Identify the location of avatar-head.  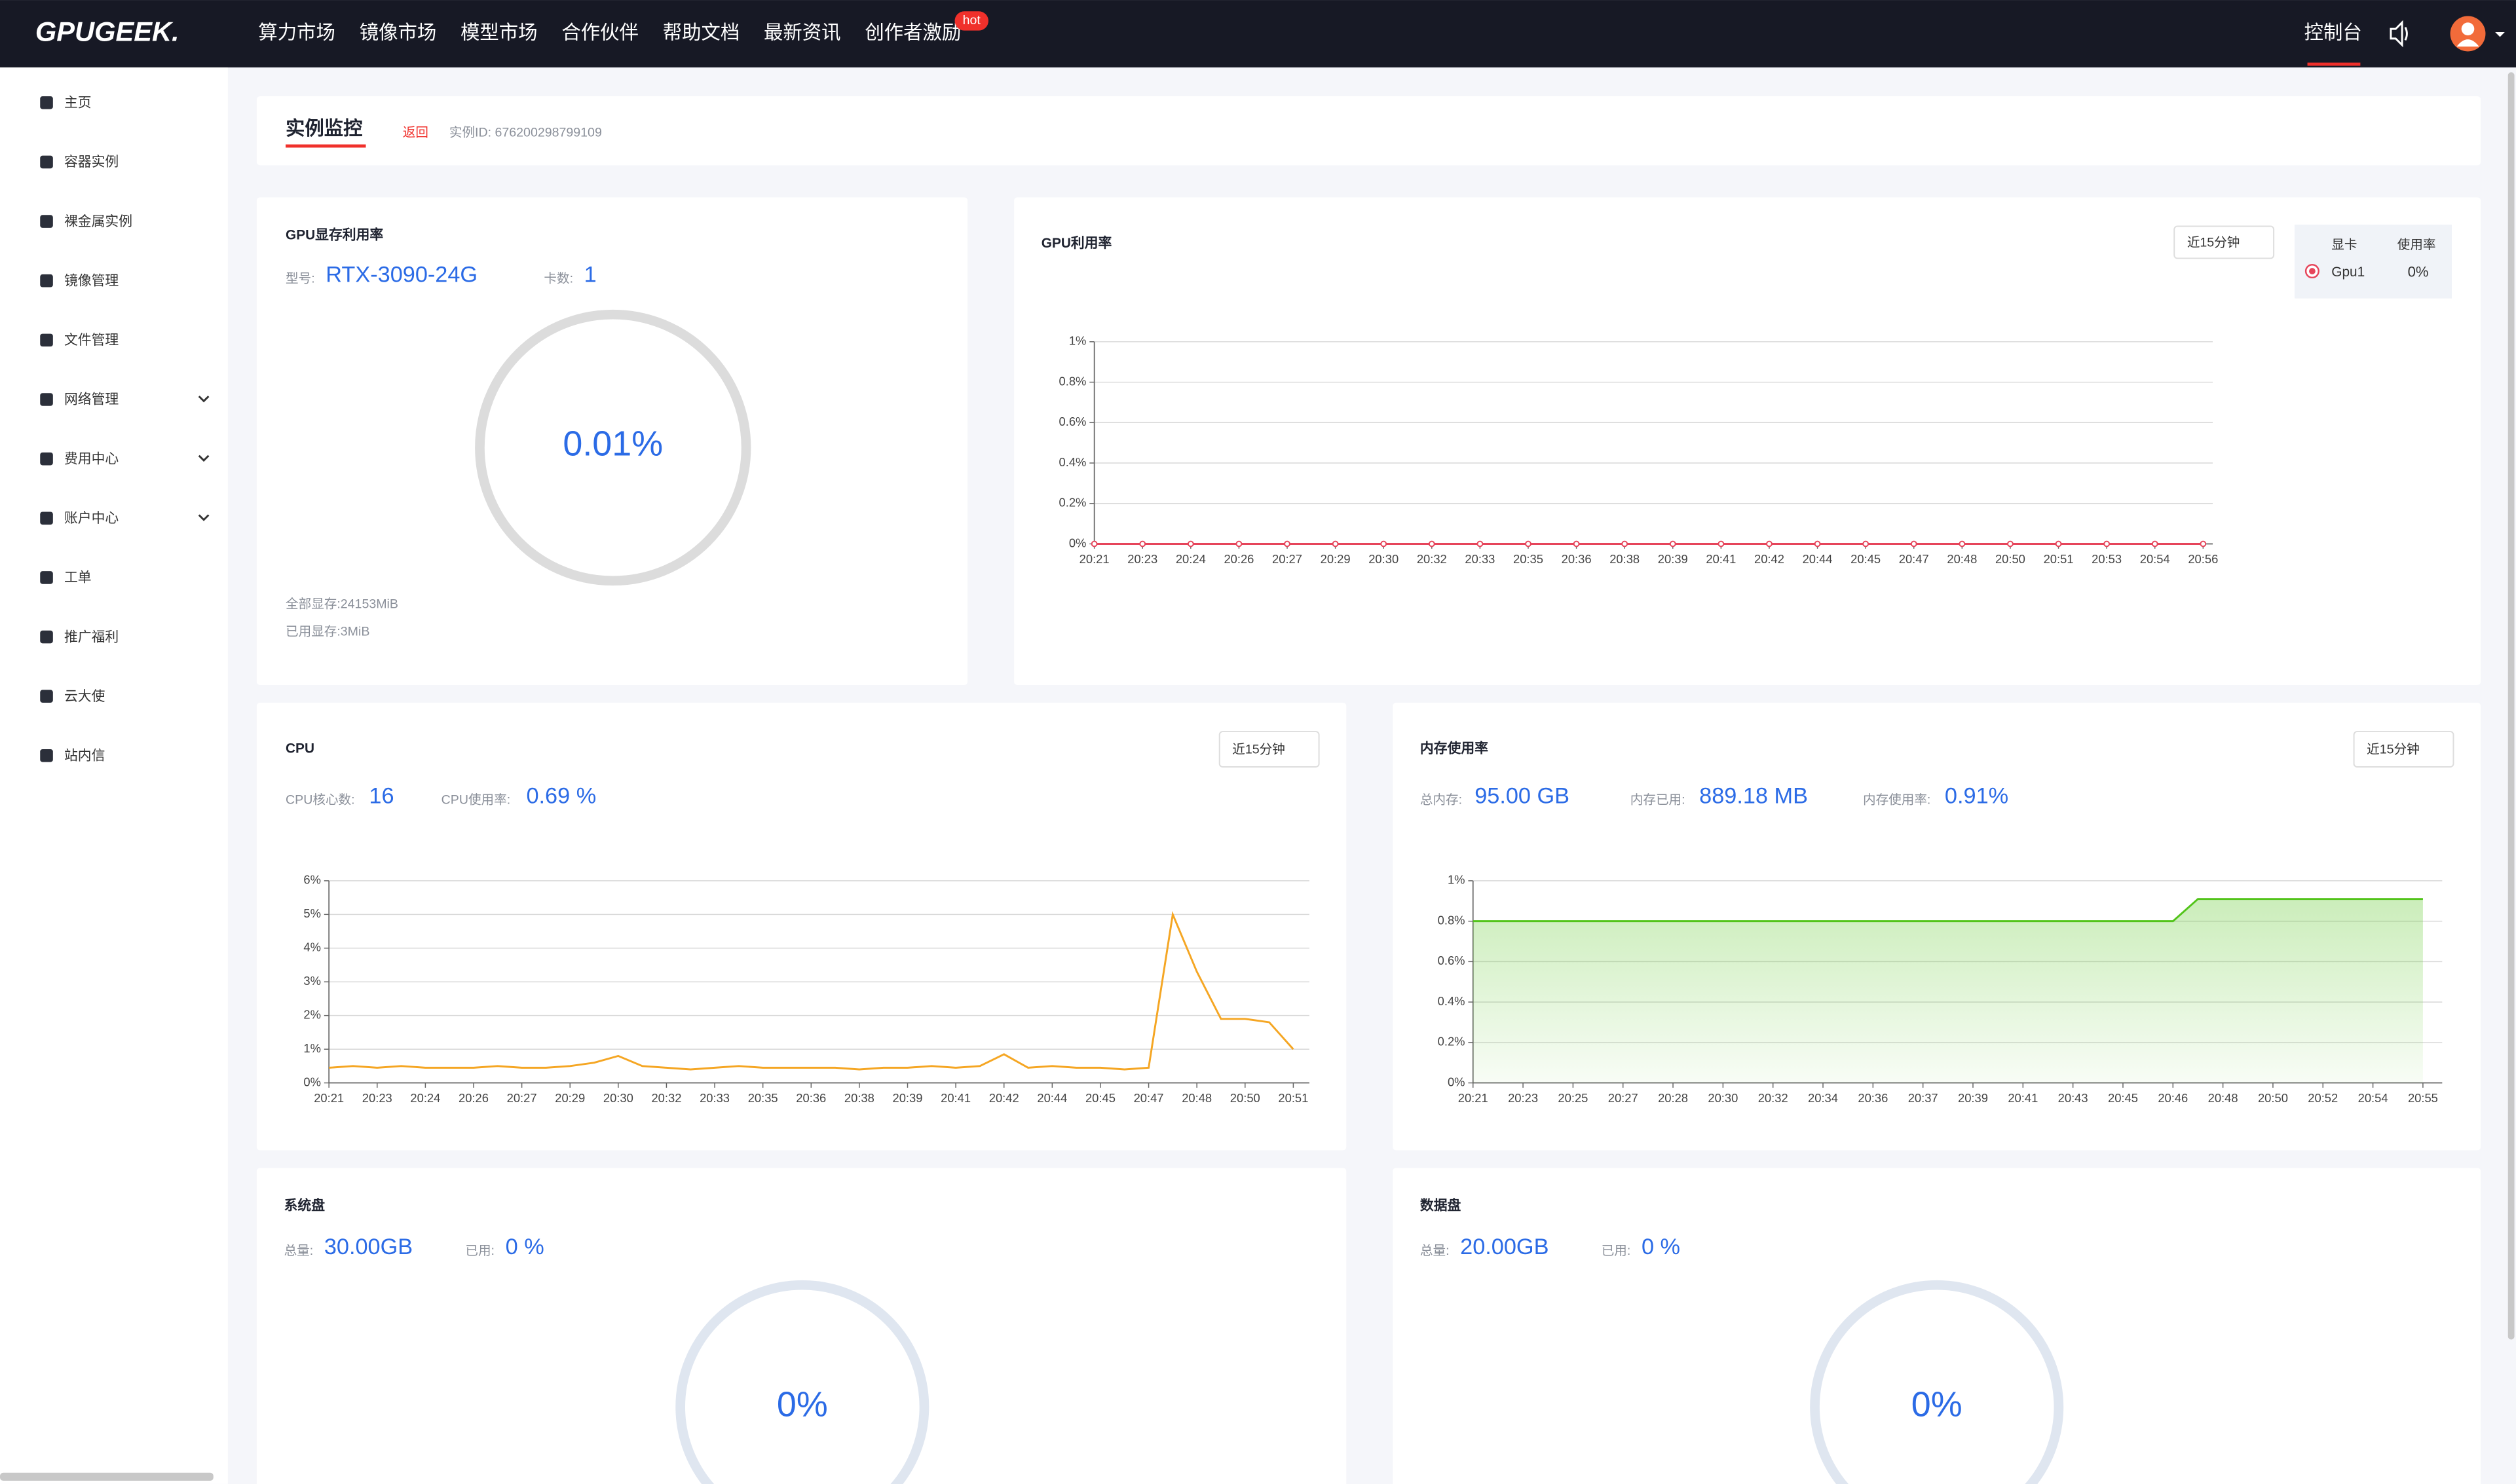
(2468, 29).